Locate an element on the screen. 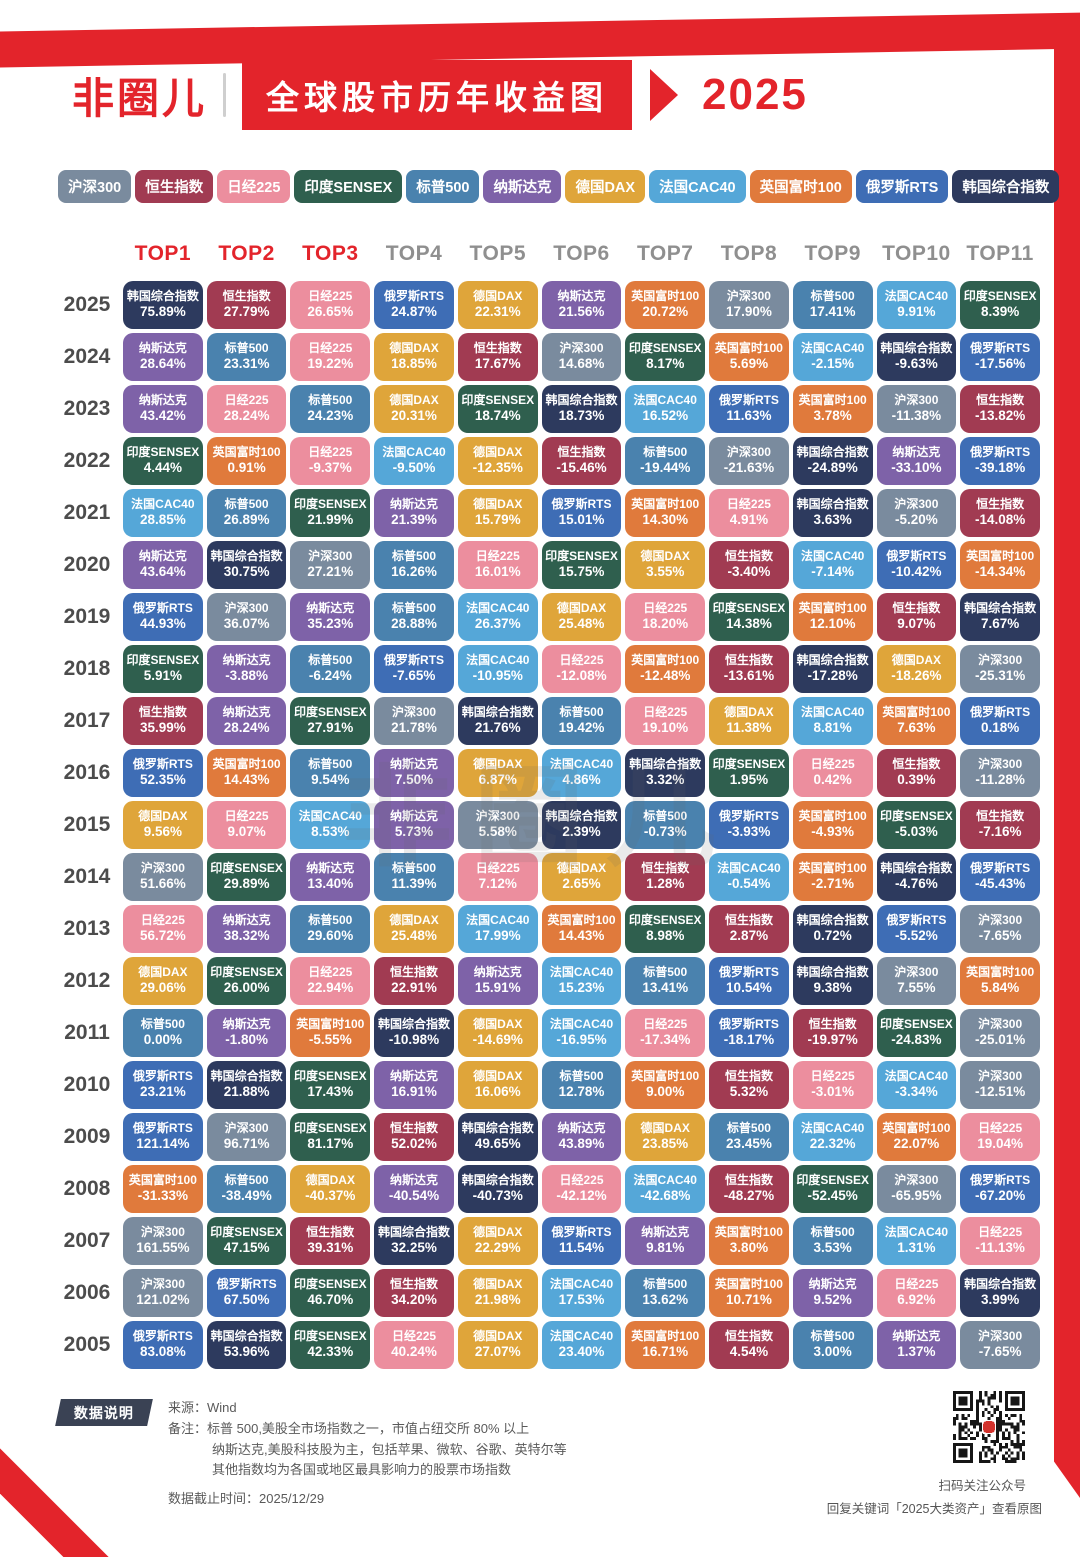 This screenshot has height=1557, width=1080. cell-return-value: 0.00% is located at coordinates (162, 1040).